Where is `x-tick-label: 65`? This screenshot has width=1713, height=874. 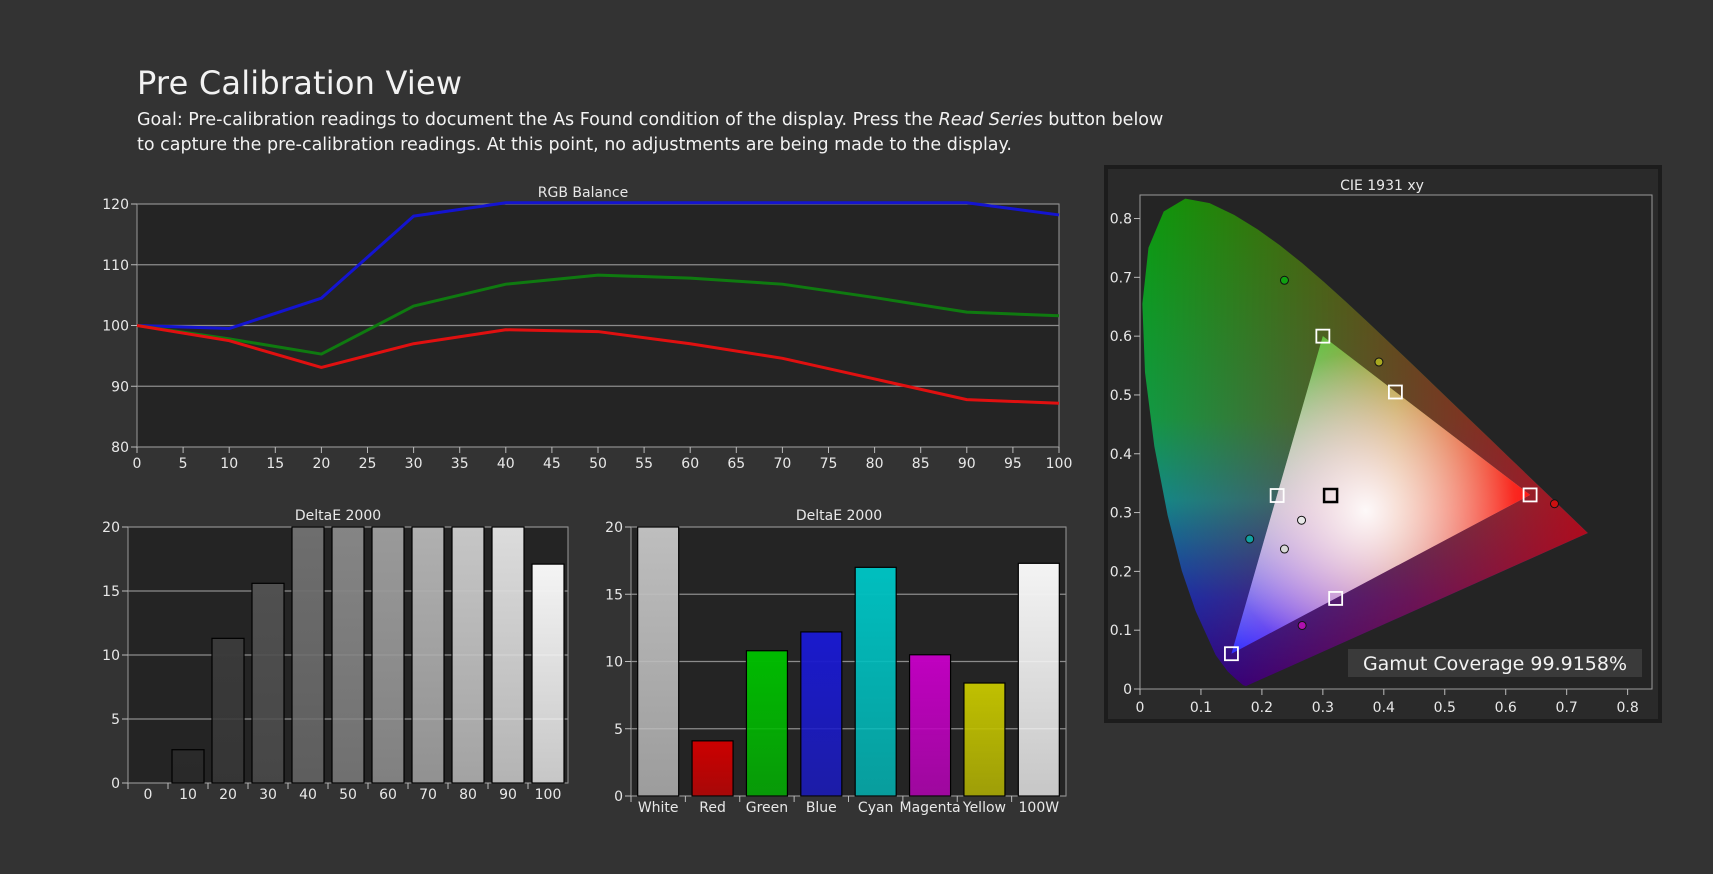 x-tick-label: 65 is located at coordinates (736, 464).